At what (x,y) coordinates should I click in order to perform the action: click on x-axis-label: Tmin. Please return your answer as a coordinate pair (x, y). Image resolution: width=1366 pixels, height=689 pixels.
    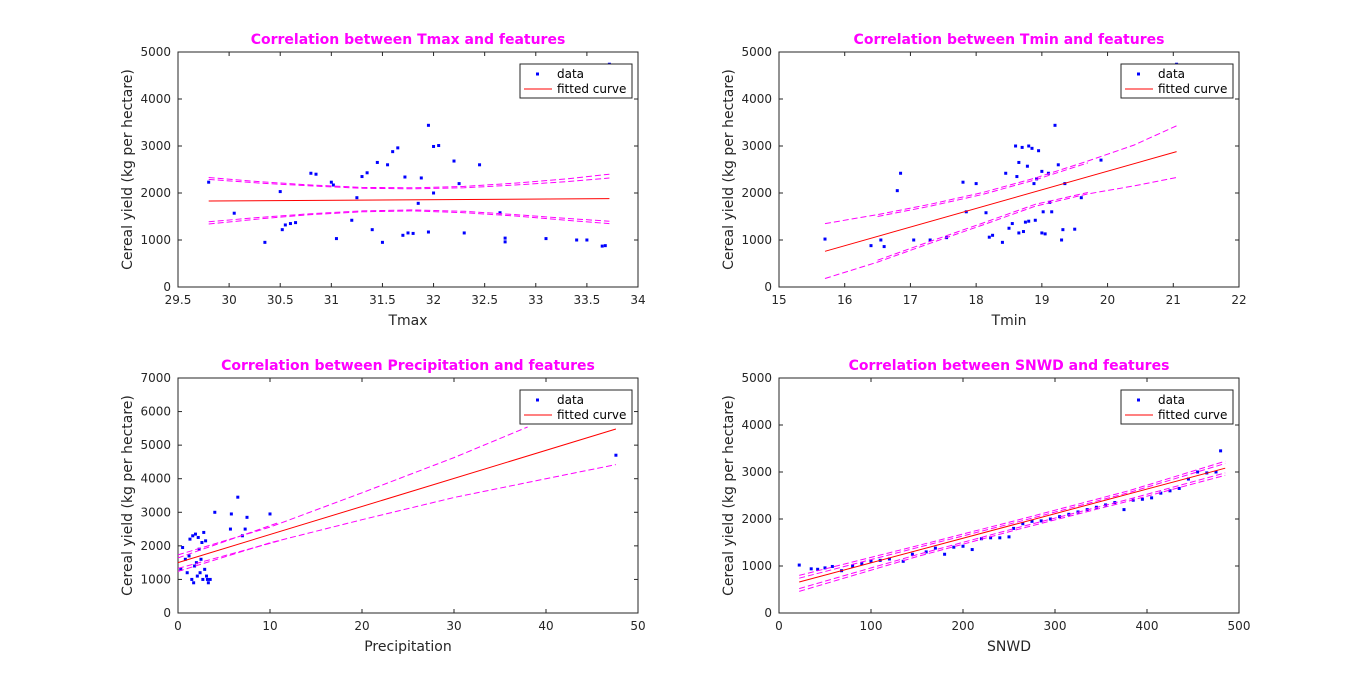
    Looking at the image, I should click on (1009, 321).